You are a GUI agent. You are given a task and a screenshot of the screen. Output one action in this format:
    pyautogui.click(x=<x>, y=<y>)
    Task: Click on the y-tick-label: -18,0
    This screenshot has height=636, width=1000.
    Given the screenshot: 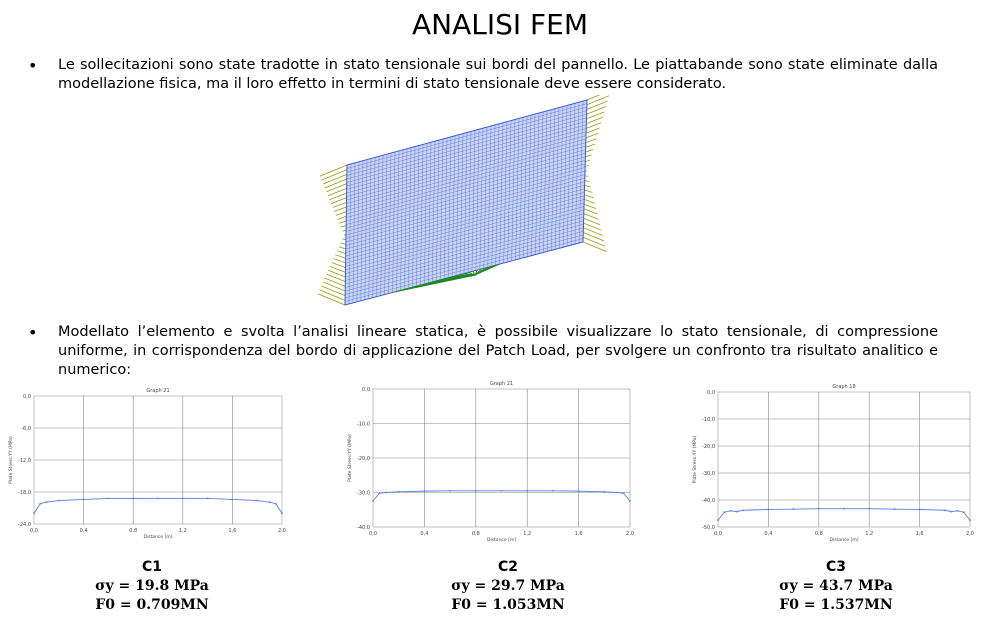 What is the action you would take?
    pyautogui.click(x=24, y=493)
    